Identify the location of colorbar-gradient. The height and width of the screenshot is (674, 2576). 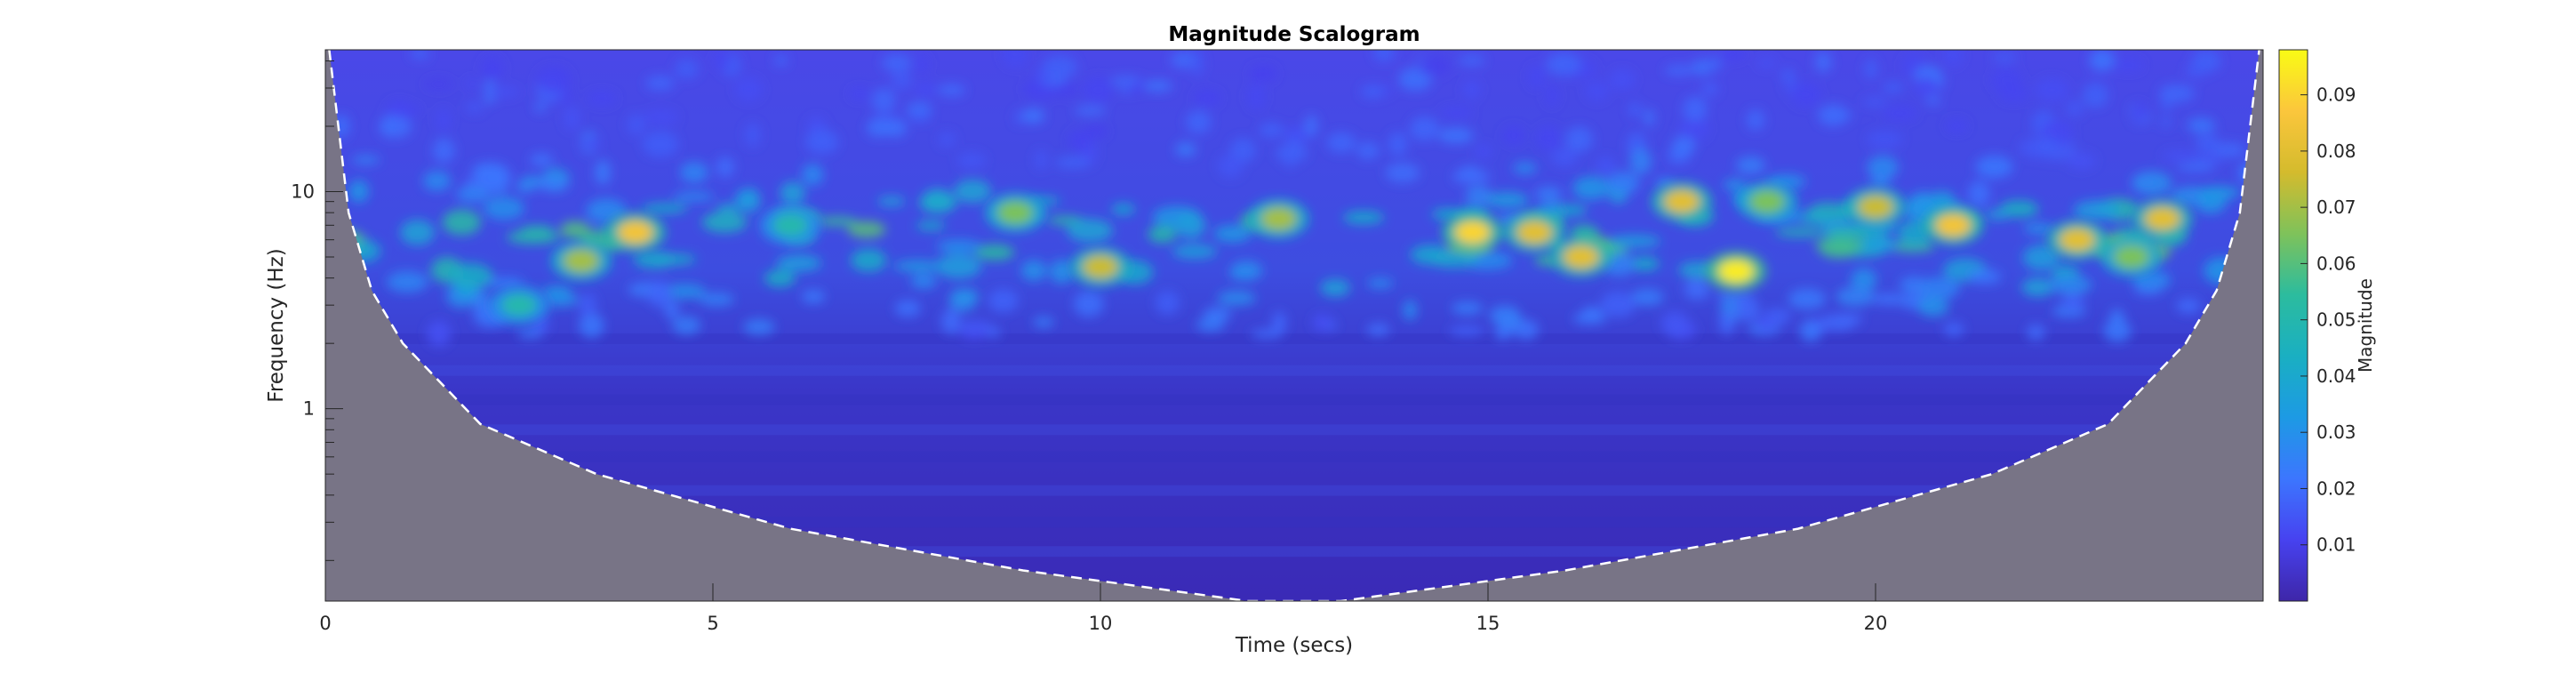
(2293, 326).